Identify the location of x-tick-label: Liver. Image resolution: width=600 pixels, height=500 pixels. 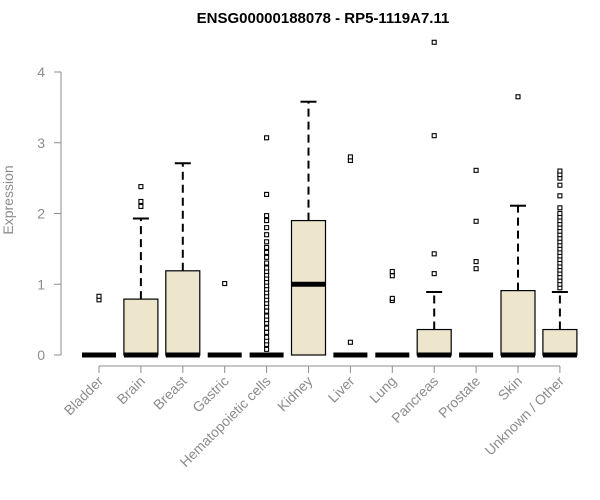
(341, 389).